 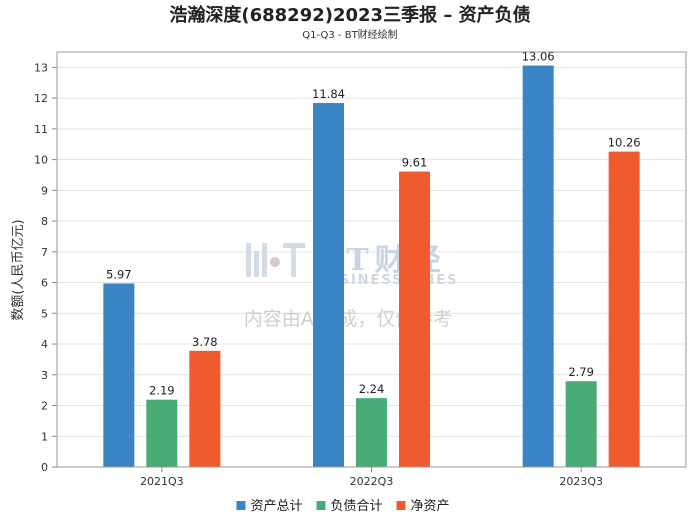 I want to click on legend-swatch-净资产, so click(x=401, y=505).